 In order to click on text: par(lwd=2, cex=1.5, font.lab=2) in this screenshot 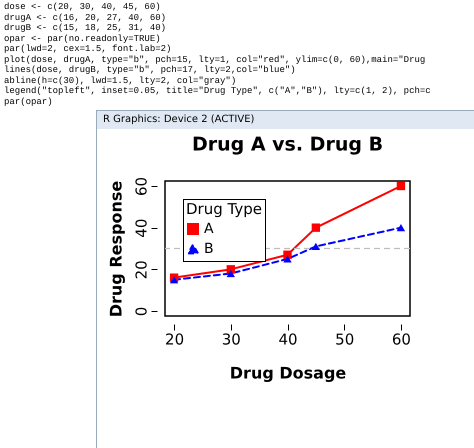, I will do `click(88, 49)`.